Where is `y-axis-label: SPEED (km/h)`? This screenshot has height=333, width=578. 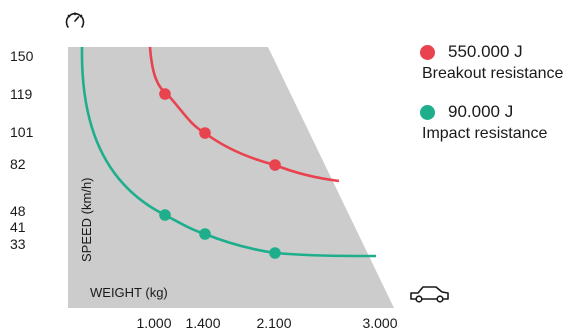
y-axis-label: SPEED (km/h) is located at coordinates (86, 219).